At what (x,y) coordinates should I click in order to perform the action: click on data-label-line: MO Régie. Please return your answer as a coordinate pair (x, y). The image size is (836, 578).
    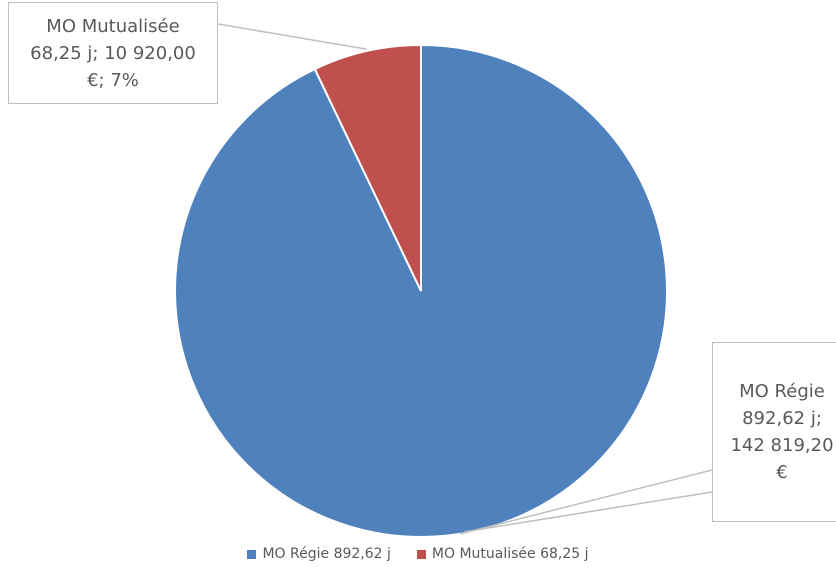
    Looking at the image, I should click on (782, 391).